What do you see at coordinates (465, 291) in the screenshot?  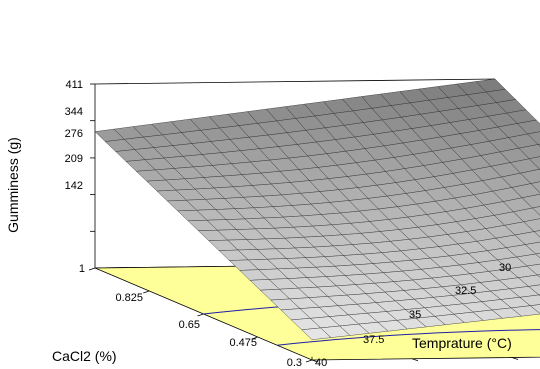 I see `x-tick-label: 32.5` at bounding box center [465, 291].